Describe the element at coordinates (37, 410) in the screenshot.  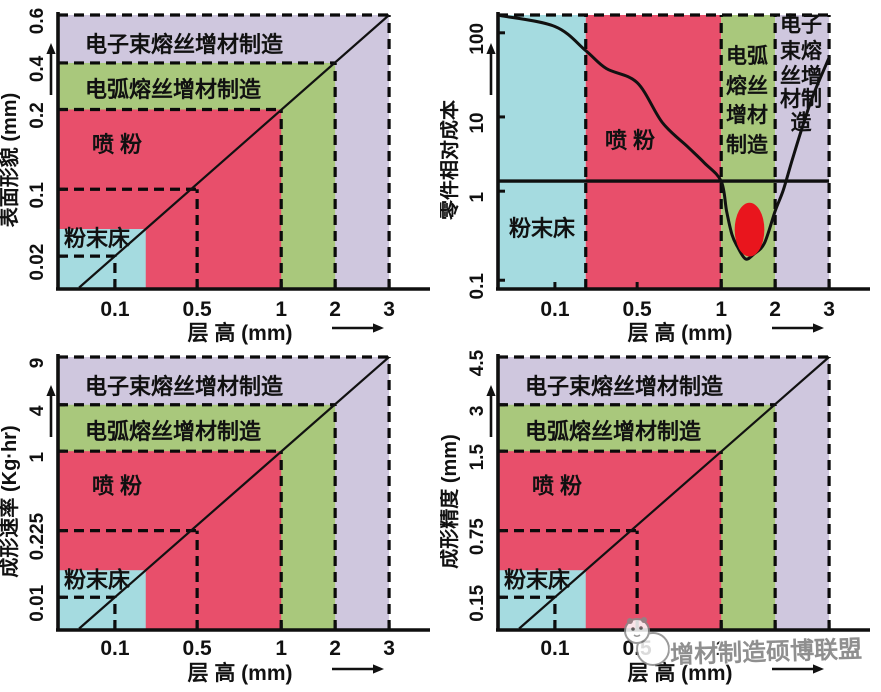
I see `y-tick-label: 4` at that location.